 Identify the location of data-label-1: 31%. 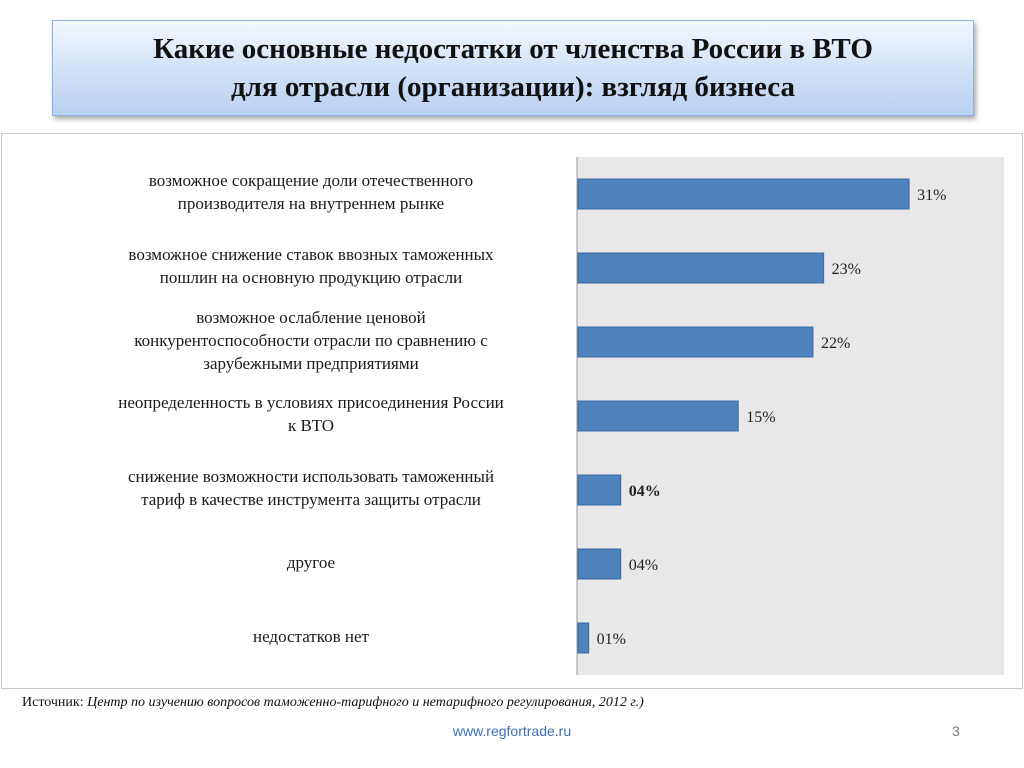
(931, 195).